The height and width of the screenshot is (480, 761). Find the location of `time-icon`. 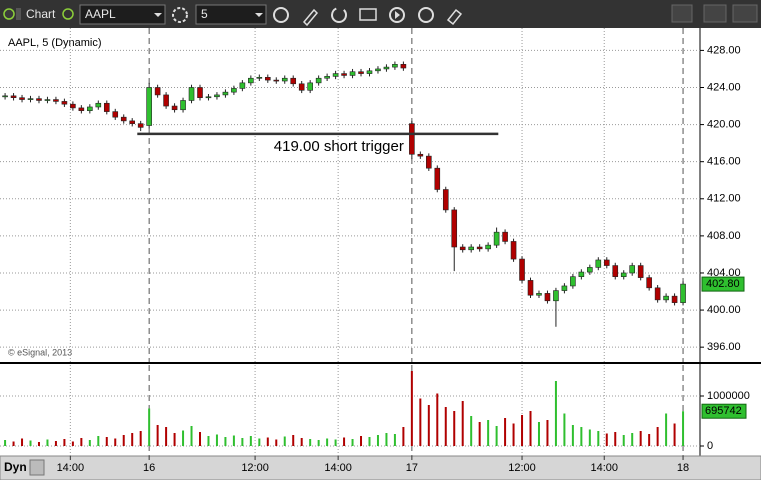

time-icon is located at coordinates (281, 15).